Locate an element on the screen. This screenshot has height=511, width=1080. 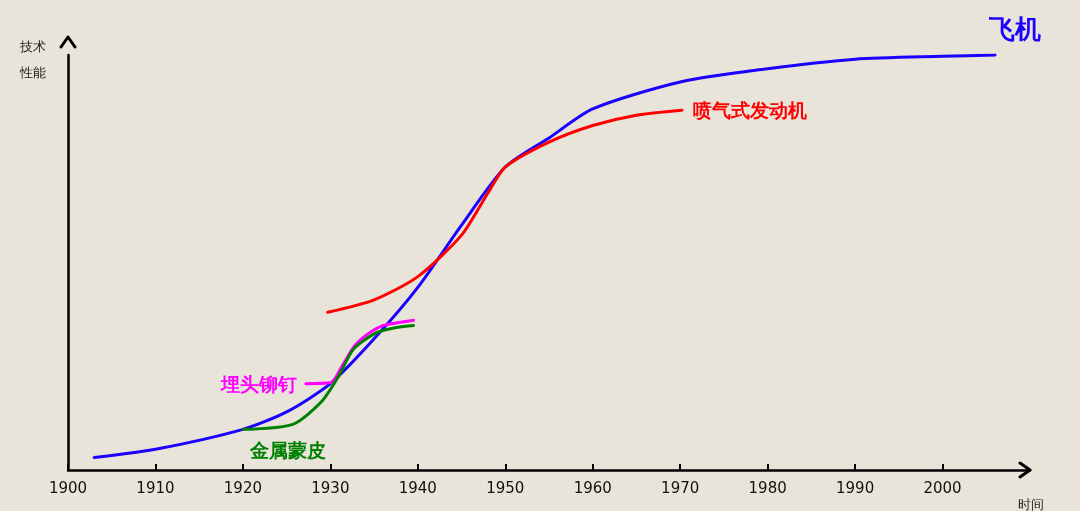
x-tick-label: 1920 is located at coordinates (242, 487).